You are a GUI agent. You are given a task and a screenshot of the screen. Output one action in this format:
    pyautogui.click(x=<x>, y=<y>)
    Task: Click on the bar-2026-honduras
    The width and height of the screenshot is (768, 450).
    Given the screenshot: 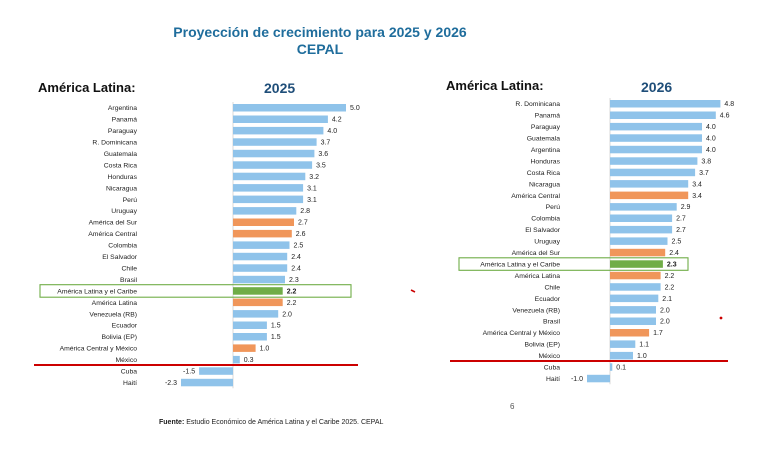 What is the action you would take?
    pyautogui.click(x=654, y=161)
    